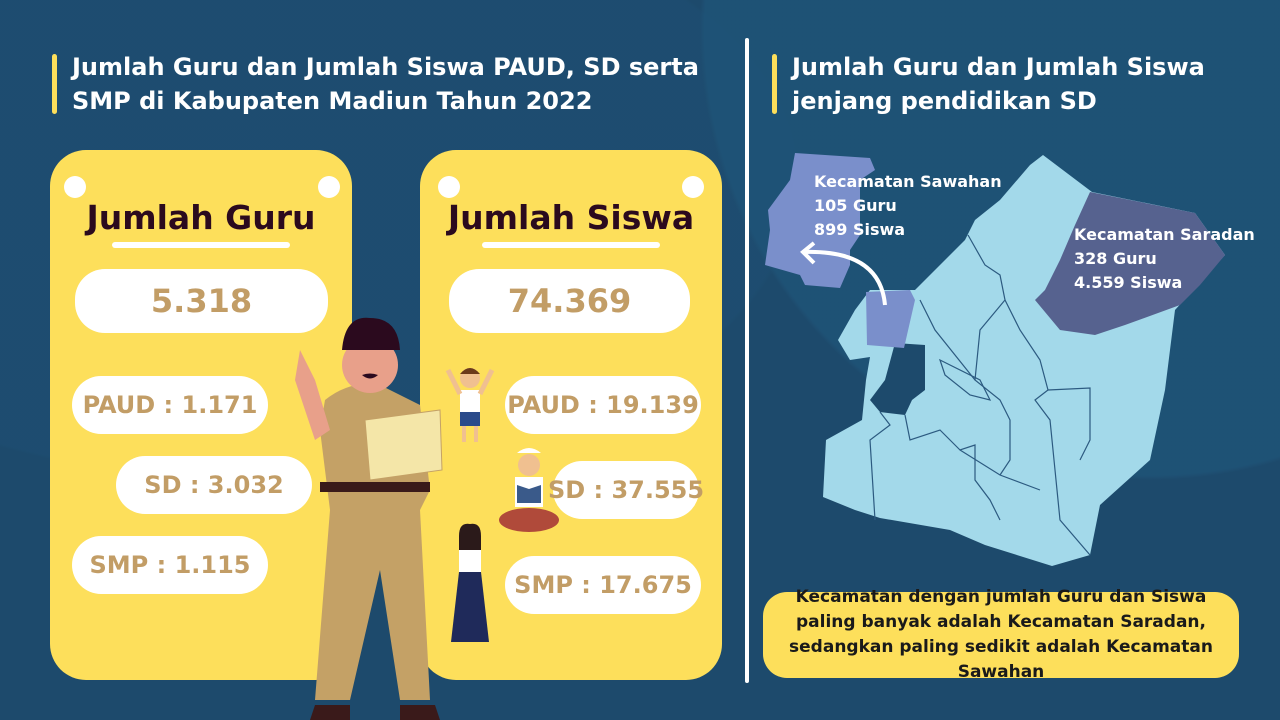 This screenshot has height=720, width=1280. Describe the element at coordinates (808, 253) in the screenshot. I see `arrow-head-icon` at that location.